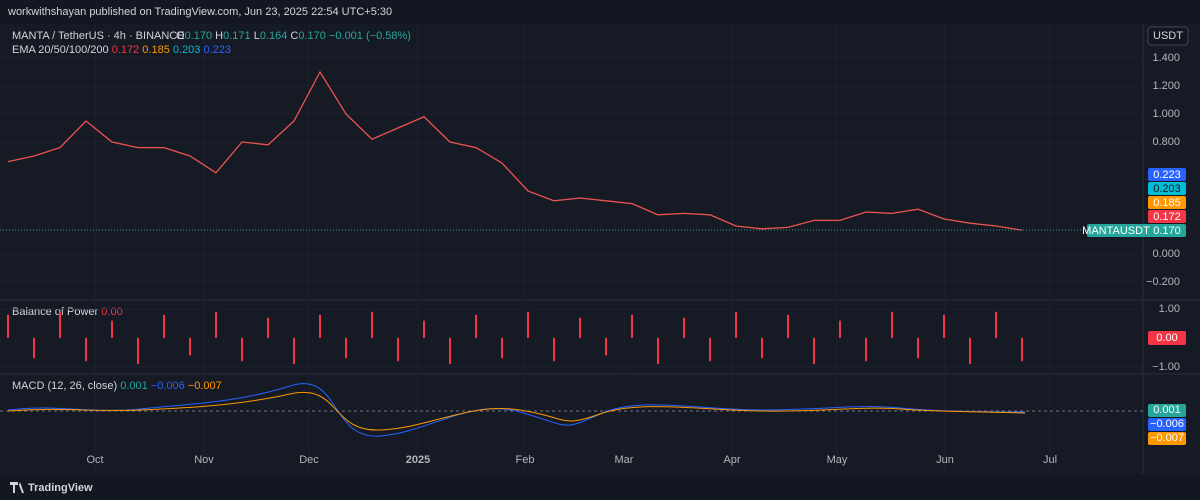 This screenshot has width=1200, height=500. I want to click on x-label: Dec, so click(309, 460).